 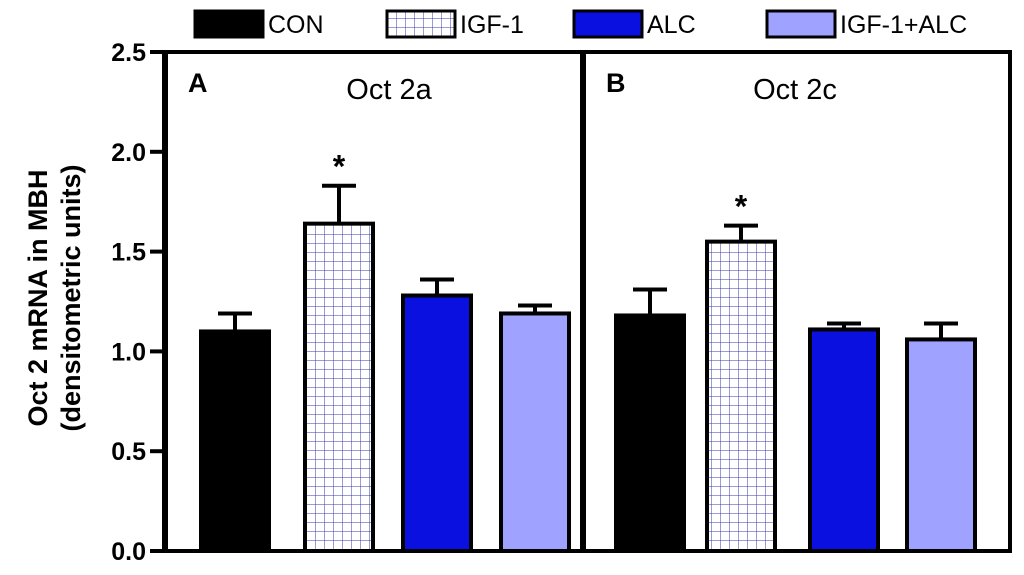 I want to click on bar-b-igf1, so click(x=741, y=396).